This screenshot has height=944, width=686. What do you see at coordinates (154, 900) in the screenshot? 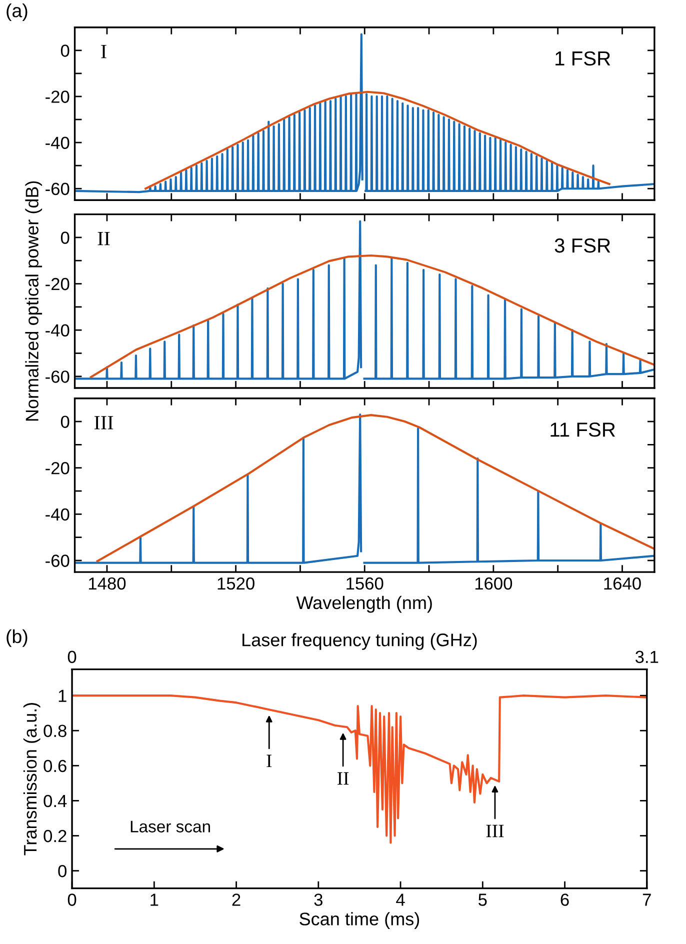
I see `x-tick-label: 1` at bounding box center [154, 900].